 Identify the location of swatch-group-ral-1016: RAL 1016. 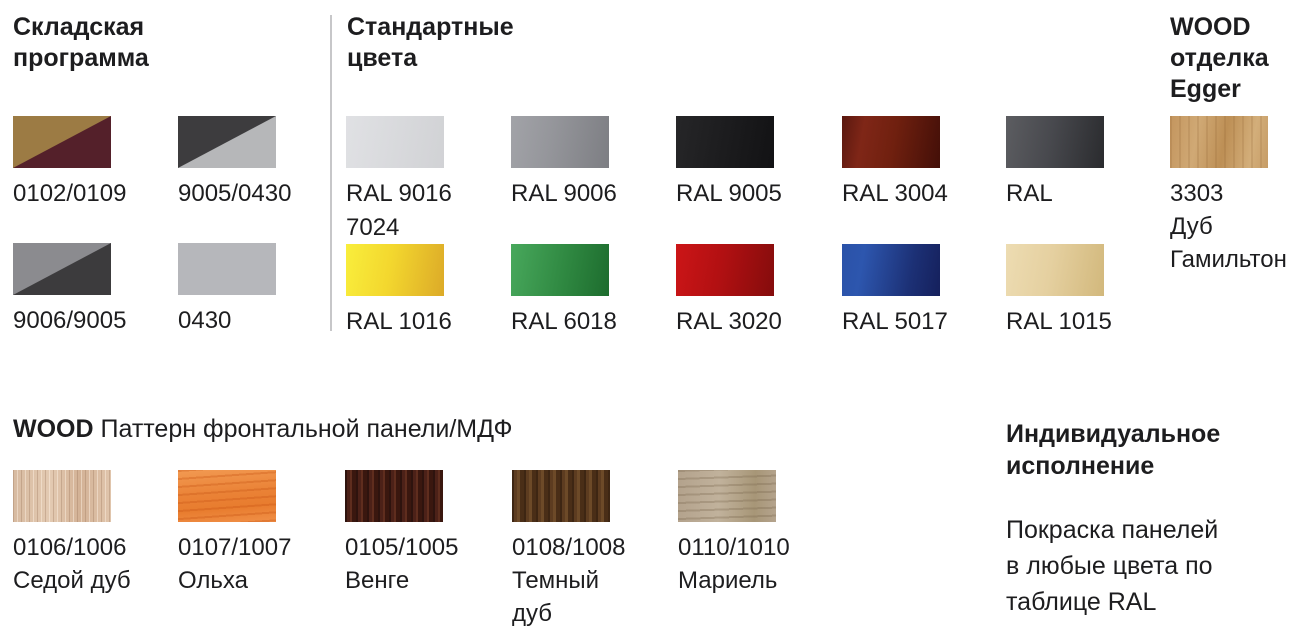
(426, 291).